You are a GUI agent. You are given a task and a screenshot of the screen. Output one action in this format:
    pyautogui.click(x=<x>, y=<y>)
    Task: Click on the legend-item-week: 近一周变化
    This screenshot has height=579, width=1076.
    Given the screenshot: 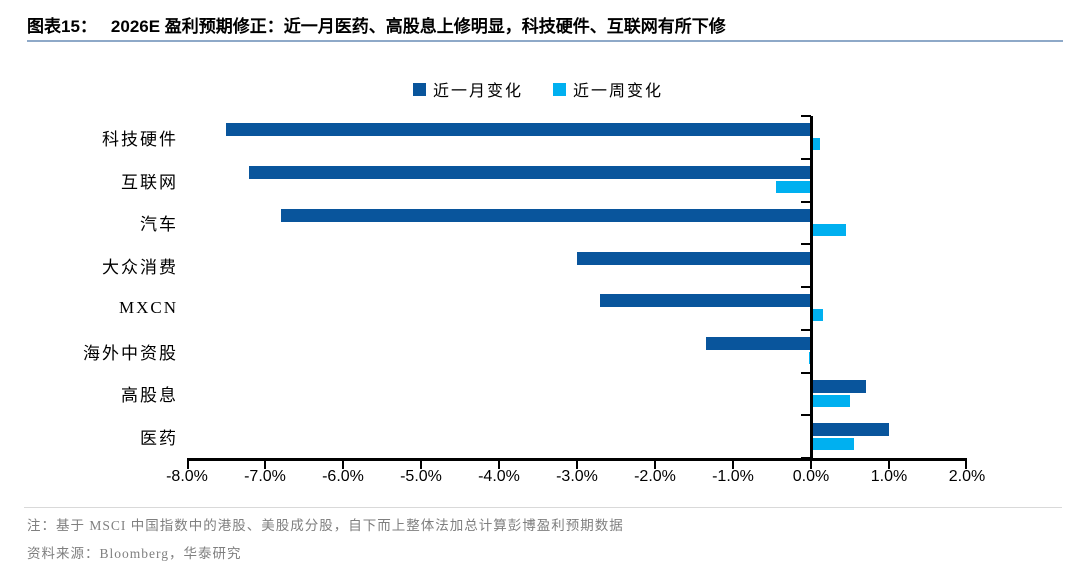 What is the action you would take?
    pyautogui.click(x=608, y=89)
    